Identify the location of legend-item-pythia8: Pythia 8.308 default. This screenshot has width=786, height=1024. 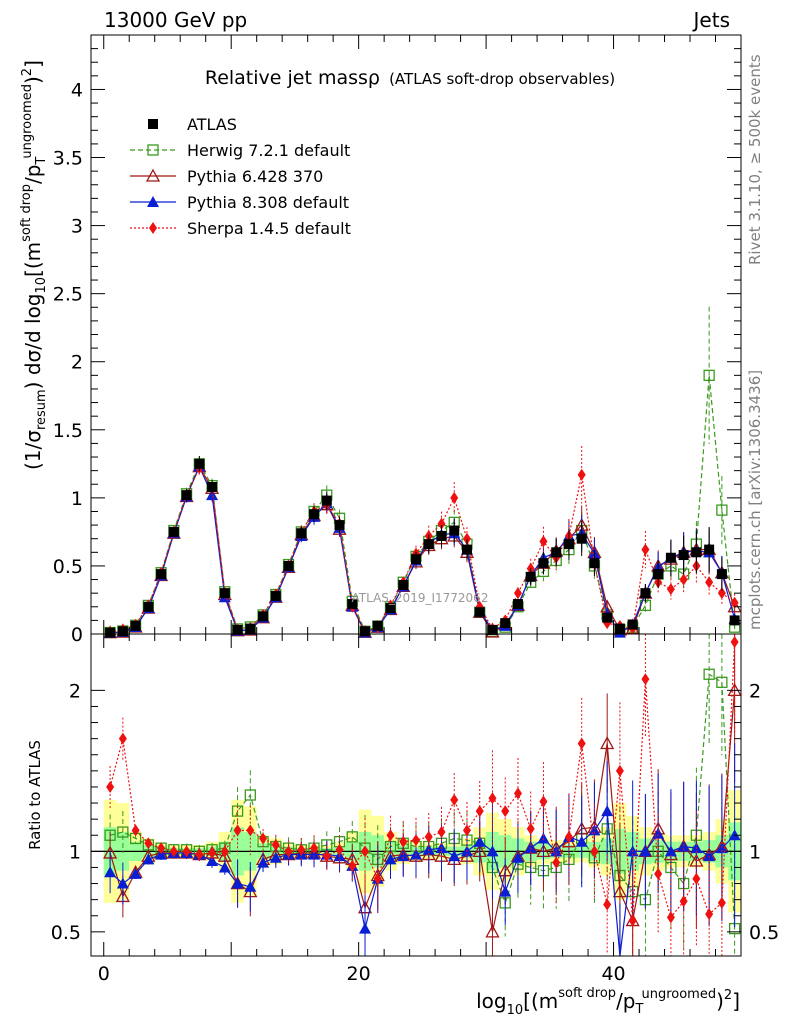
(239, 202).